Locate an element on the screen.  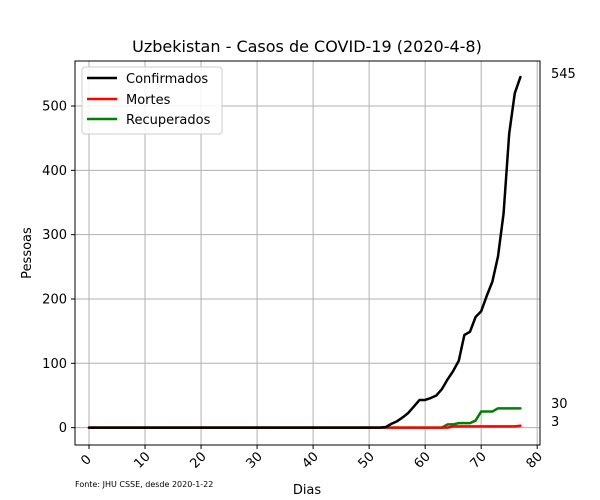
legend-label-recuperados: Recuperados is located at coordinates (168, 120).